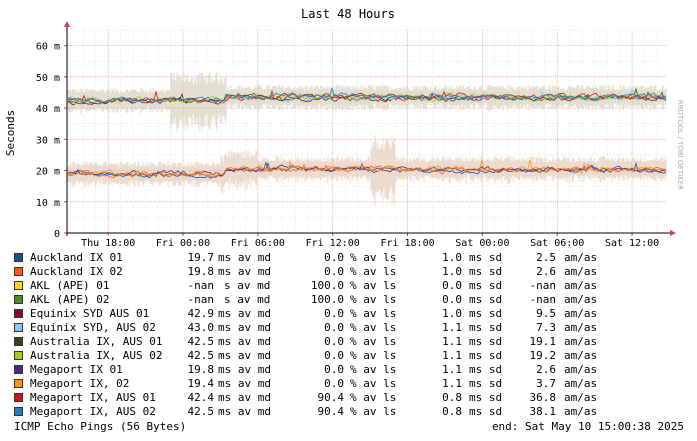  Describe the element at coordinates (70, 285) in the screenshot. I see `legend-series-name: AKL (APE) 01` at that location.